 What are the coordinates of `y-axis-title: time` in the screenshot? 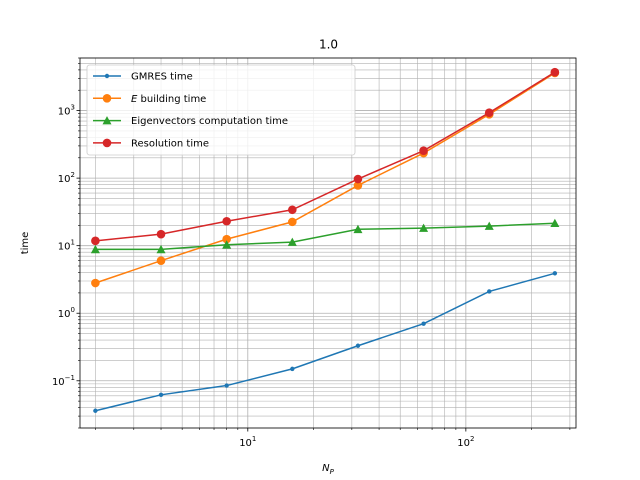 It's located at (25, 243).